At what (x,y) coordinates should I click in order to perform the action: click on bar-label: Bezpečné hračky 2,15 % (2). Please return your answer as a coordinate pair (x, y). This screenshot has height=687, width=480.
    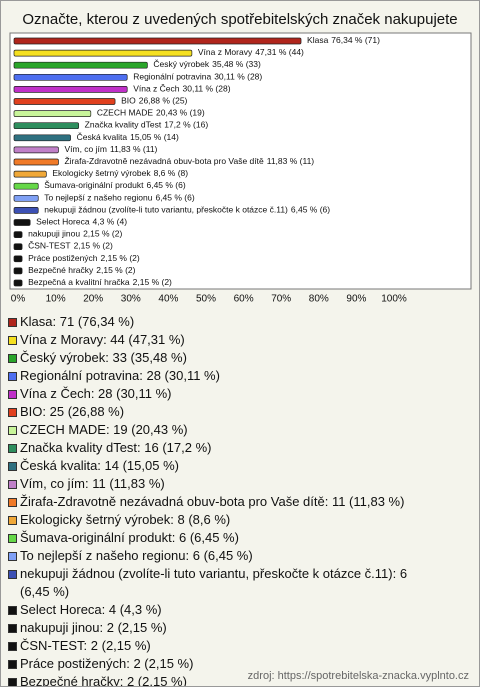
    Looking at the image, I should click on (82, 270).